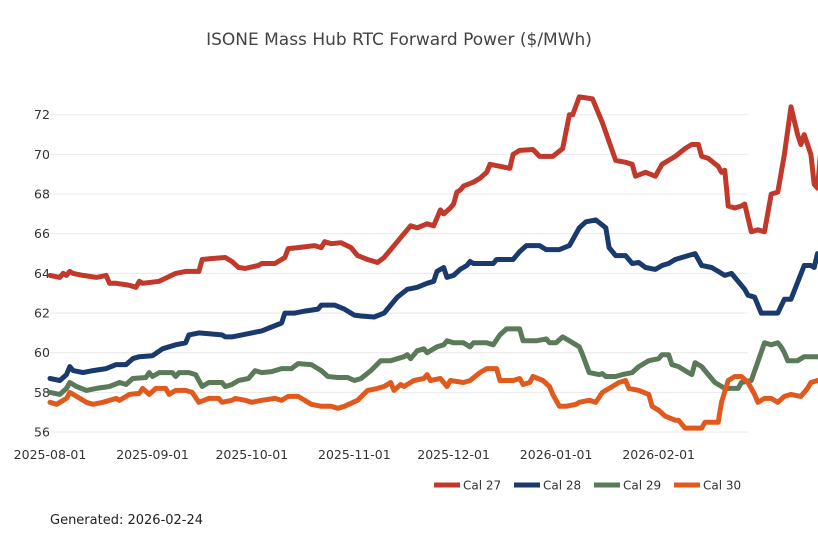 The height and width of the screenshot is (545, 818). I want to click on x-tick-label: 2025-12-01, so click(453, 454).